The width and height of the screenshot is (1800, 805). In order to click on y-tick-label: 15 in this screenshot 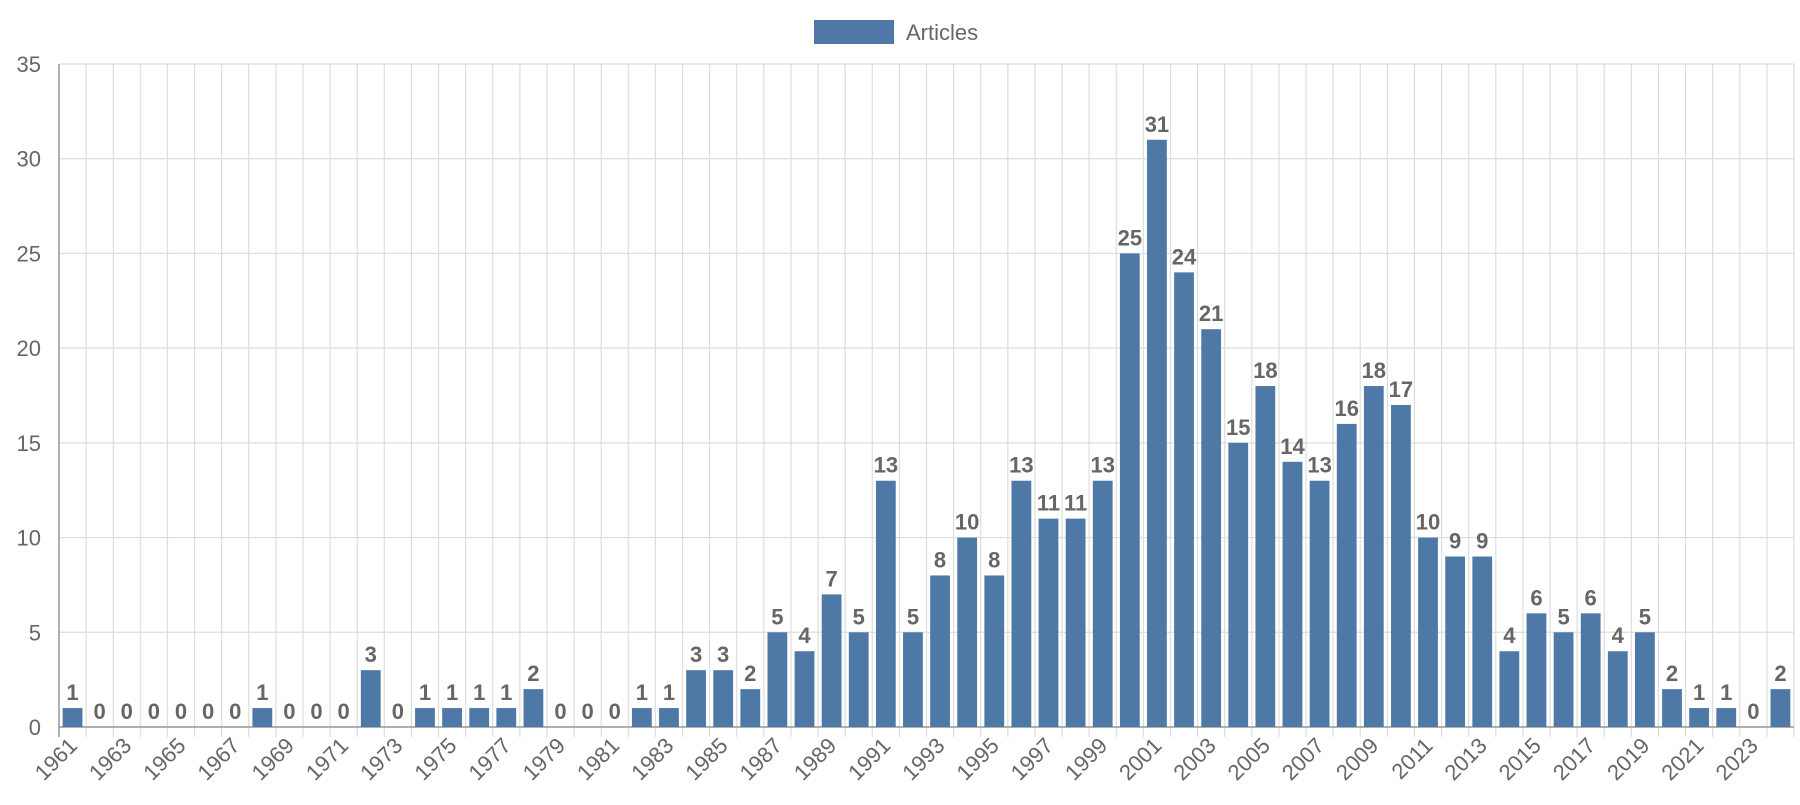, I will do `click(29, 443)`.